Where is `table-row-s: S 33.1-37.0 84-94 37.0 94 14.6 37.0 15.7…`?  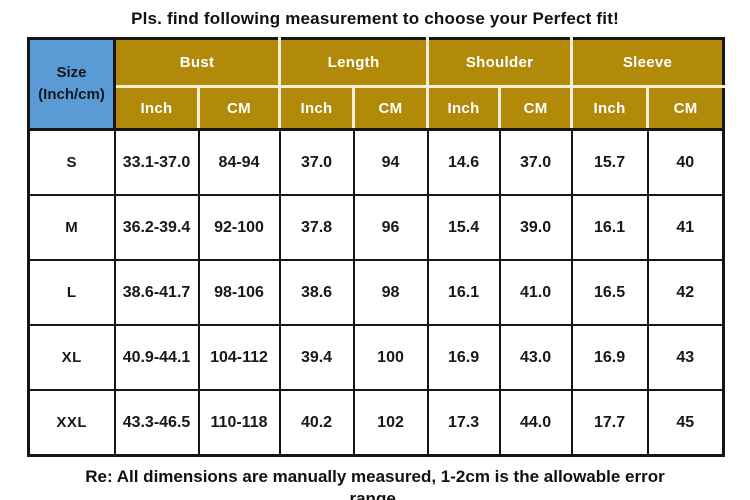
table-row-s: S 33.1-37.0 84-94 37.0 94 14.6 37.0 15.7… is located at coordinates (376, 162).